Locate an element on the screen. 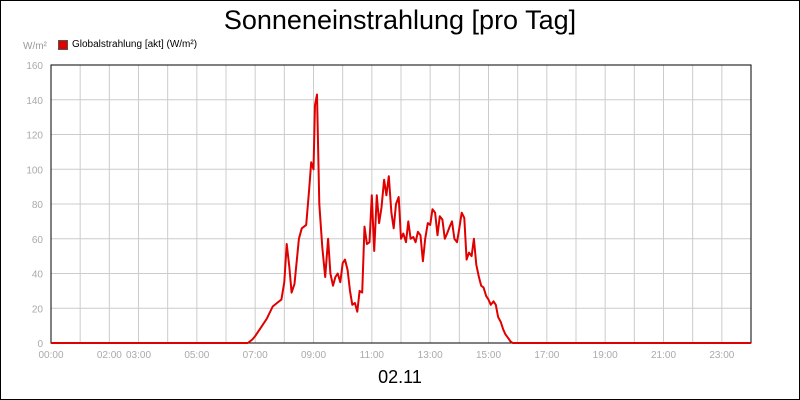 Image resolution: width=800 pixels, height=400 pixels. y-tick-label: 0 is located at coordinates (40, 344).